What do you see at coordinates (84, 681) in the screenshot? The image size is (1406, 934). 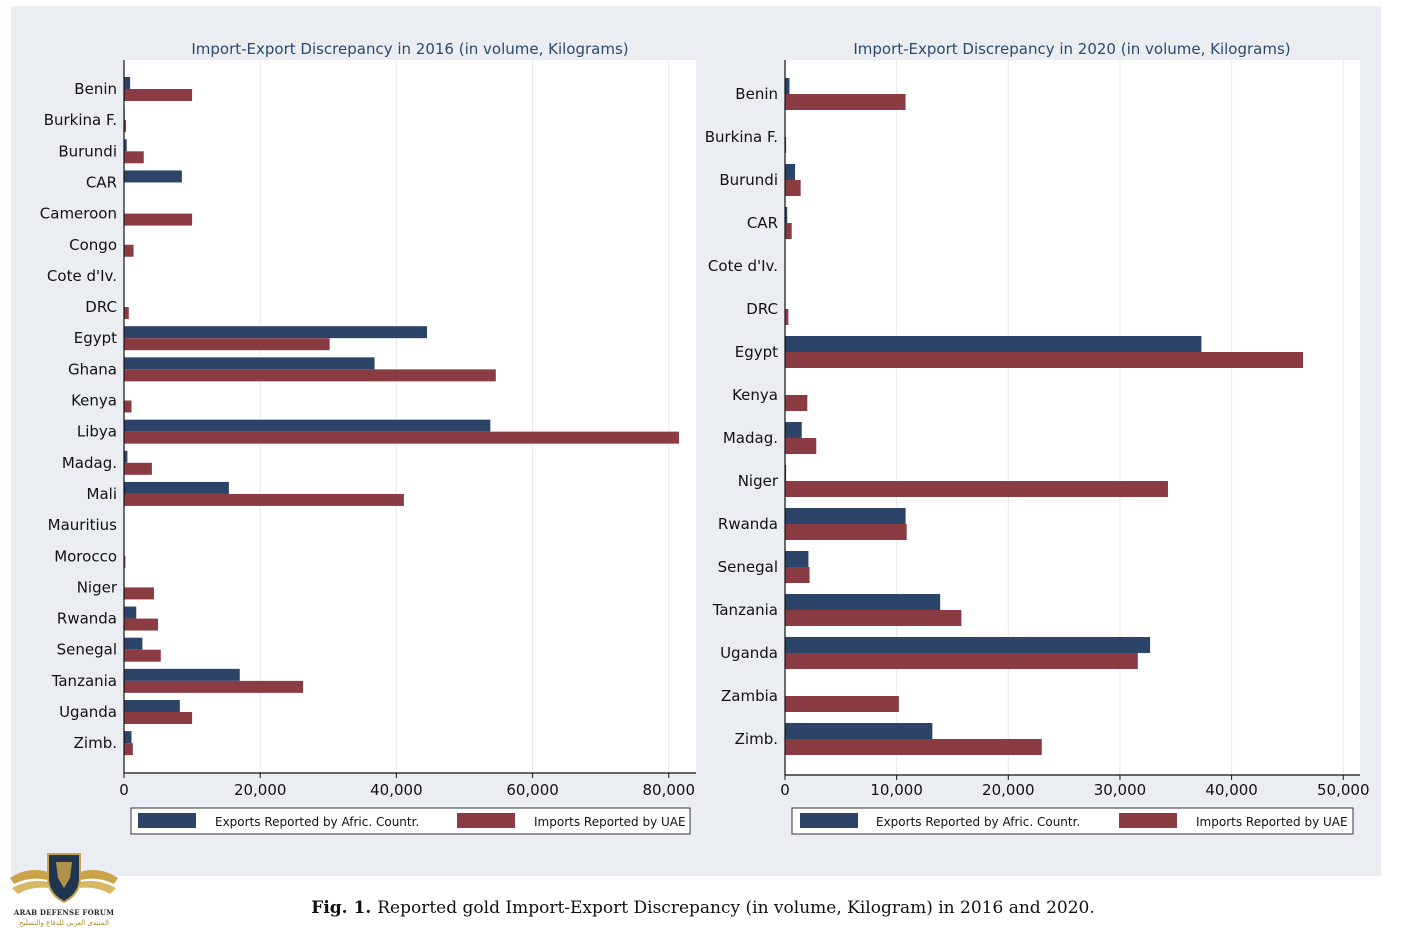 I see `chart-2016-category-label: Tanzania` at bounding box center [84, 681].